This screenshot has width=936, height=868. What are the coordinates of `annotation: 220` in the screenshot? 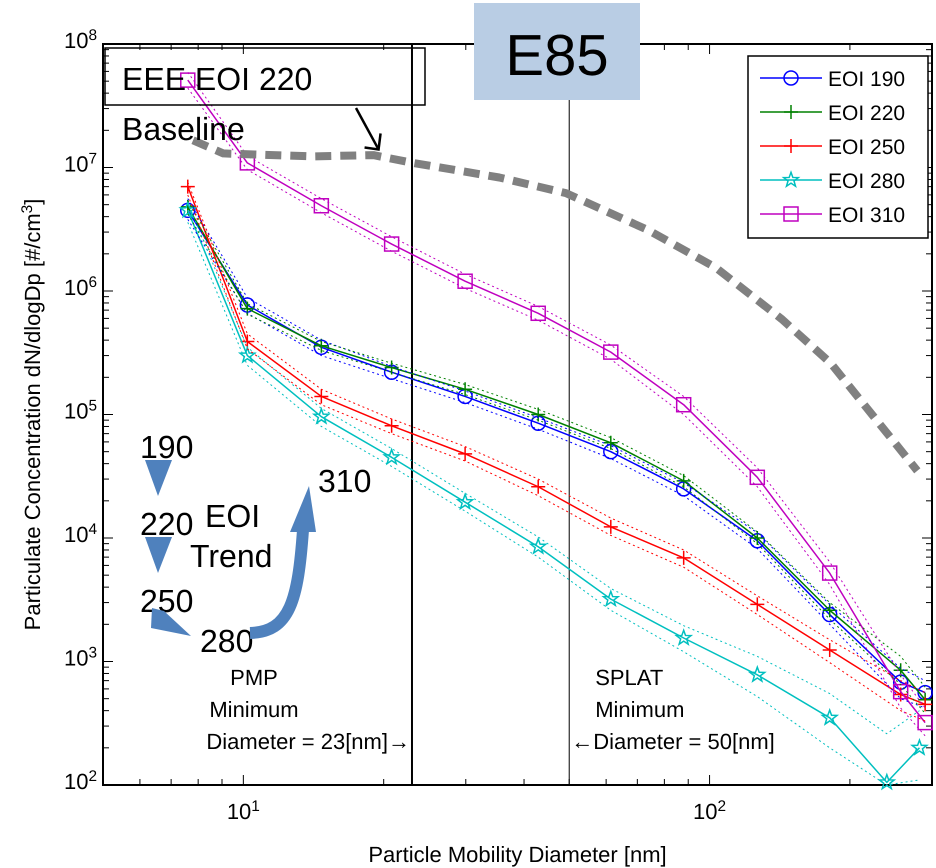 It's located at (167, 524).